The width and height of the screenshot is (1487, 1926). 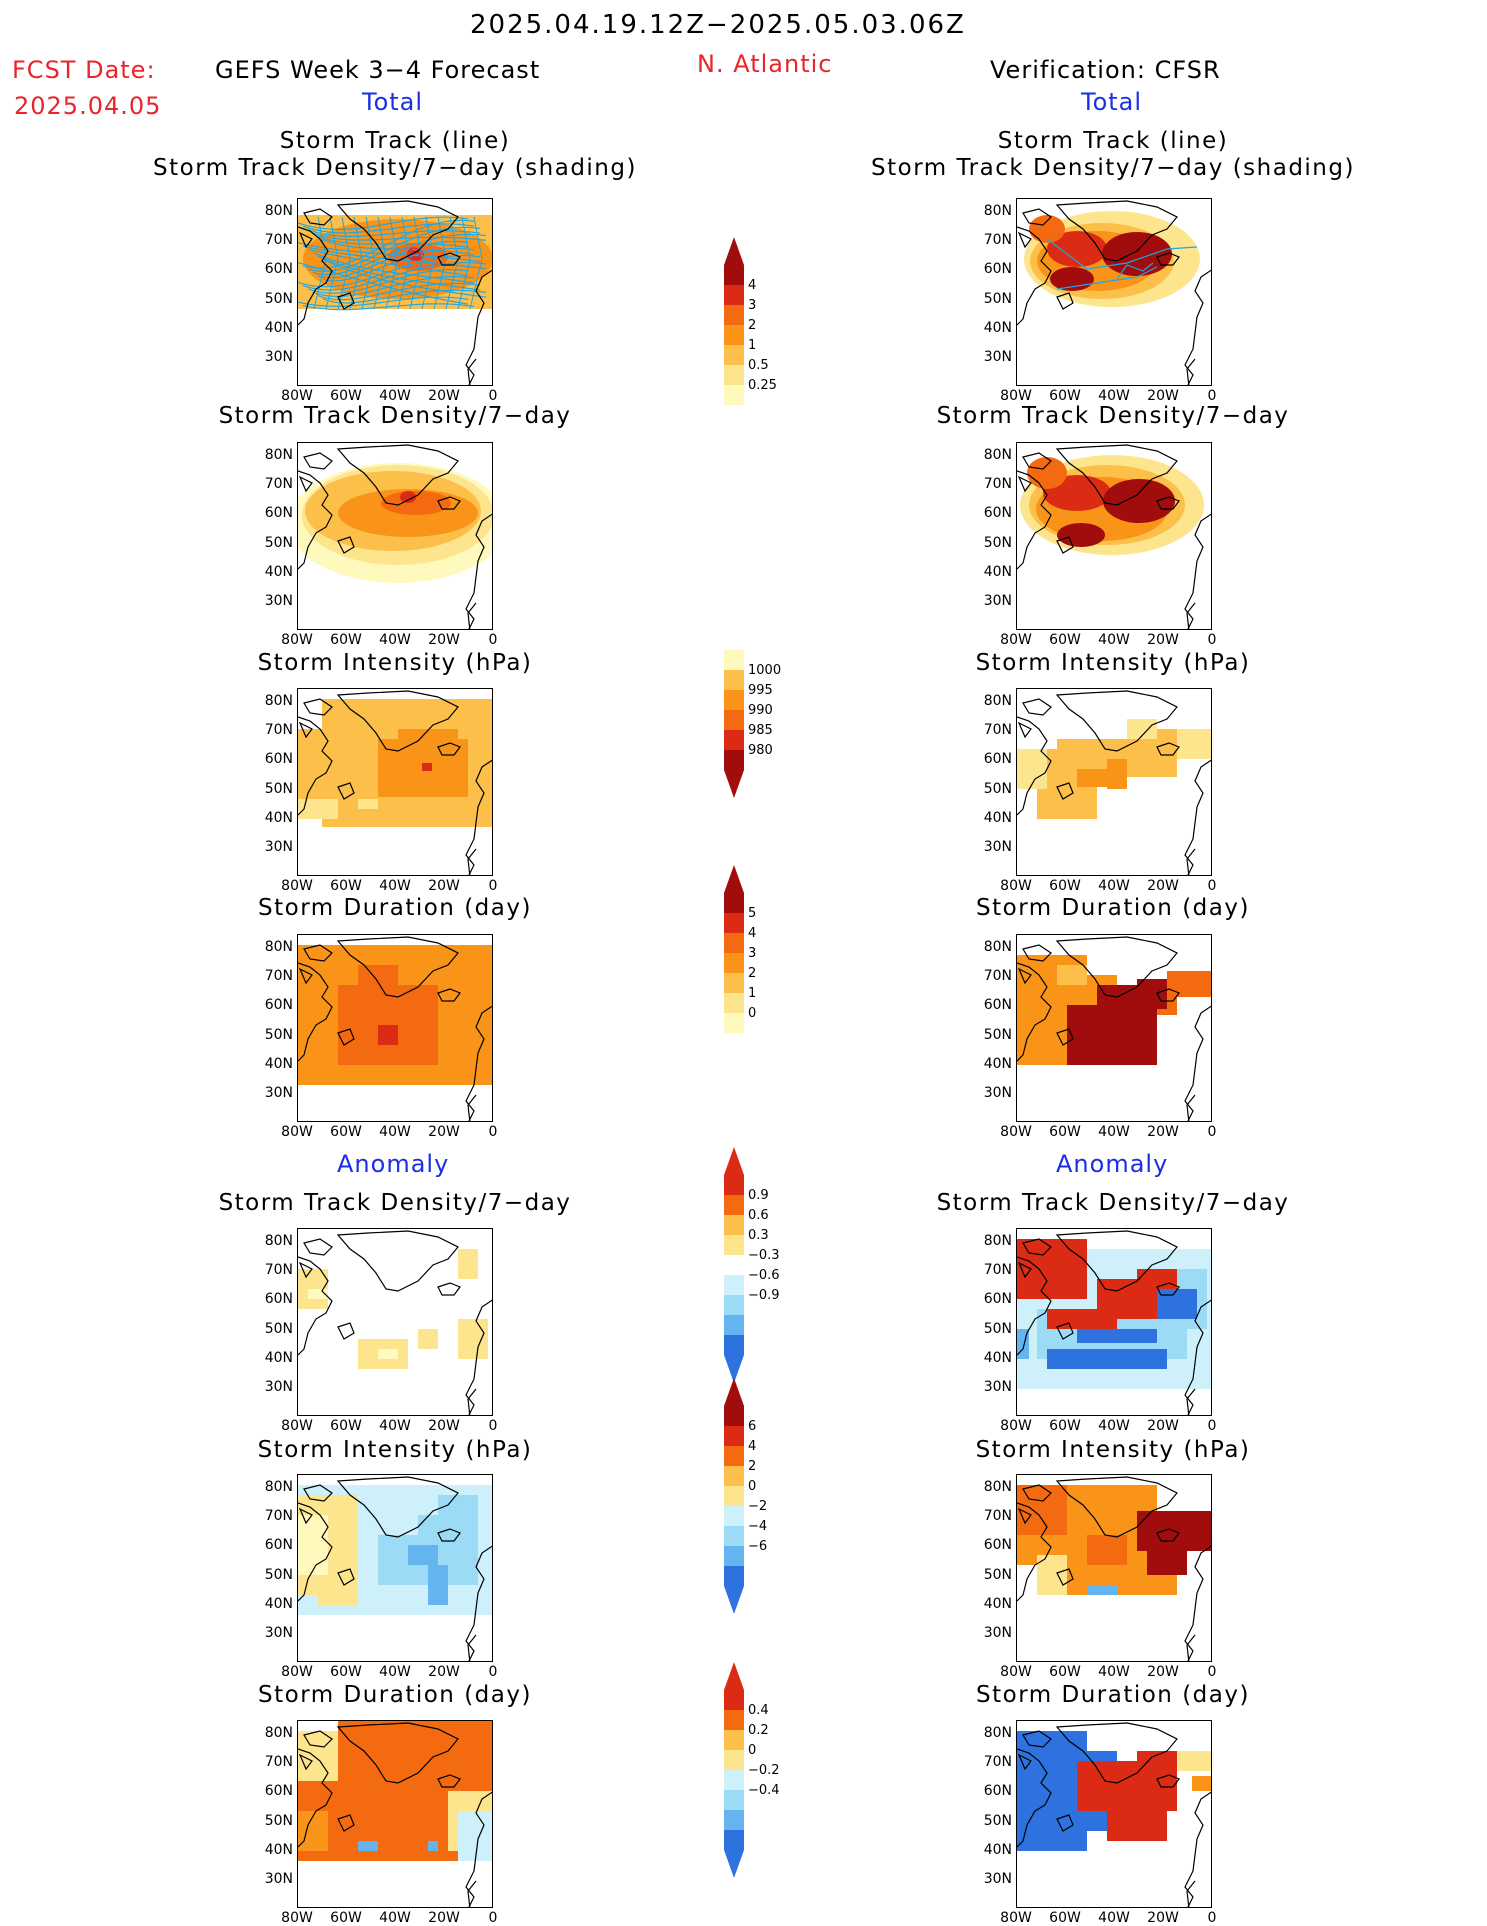 What do you see at coordinates (764, 1790) in the screenshot?
I see `colorbar-tick-label: −0.4` at bounding box center [764, 1790].